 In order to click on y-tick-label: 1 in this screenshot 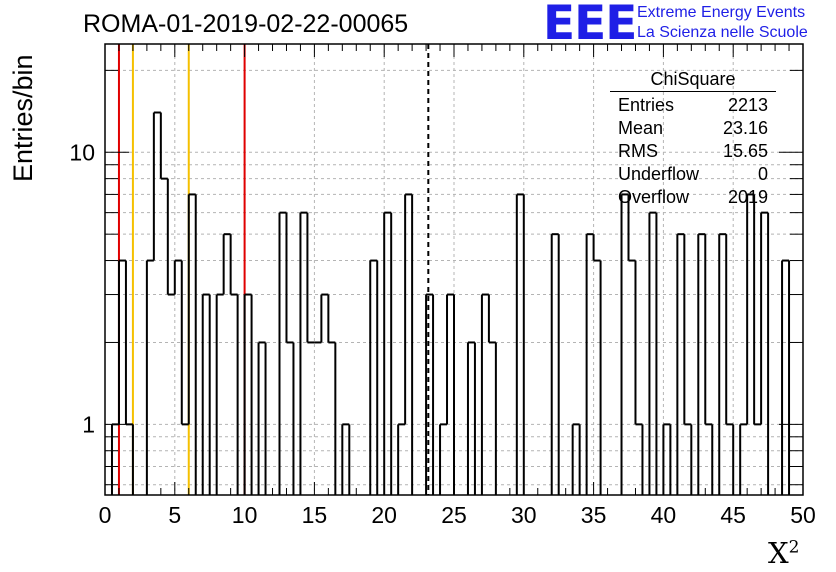, I will do `click(88, 424)`.